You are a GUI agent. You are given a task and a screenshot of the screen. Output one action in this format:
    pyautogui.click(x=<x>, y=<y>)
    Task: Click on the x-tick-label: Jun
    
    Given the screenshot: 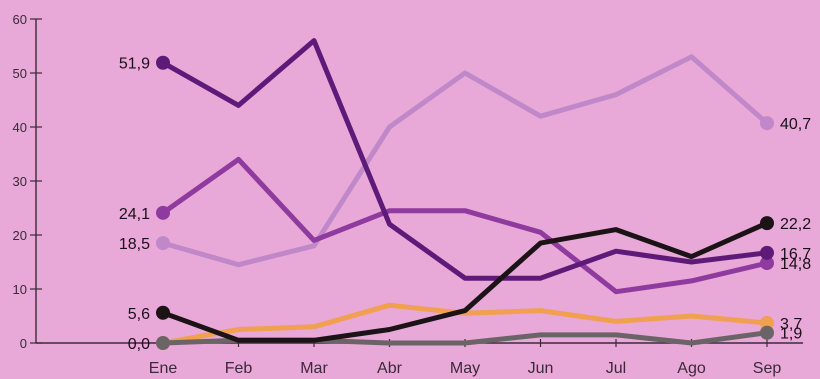 What is the action you would take?
    pyautogui.click(x=541, y=368)
    